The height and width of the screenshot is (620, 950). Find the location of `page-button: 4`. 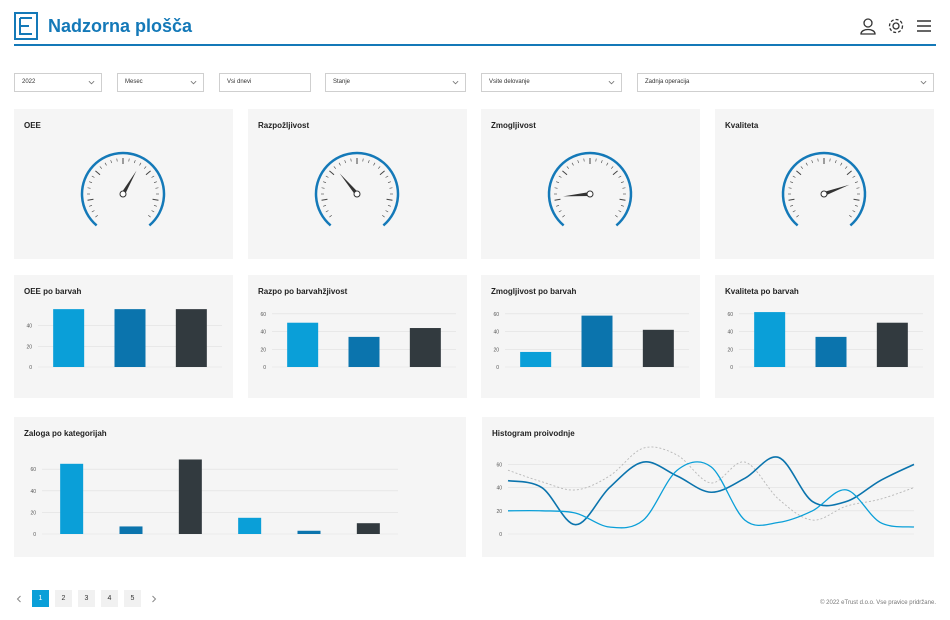

page-button: 4 is located at coordinates (109, 598).